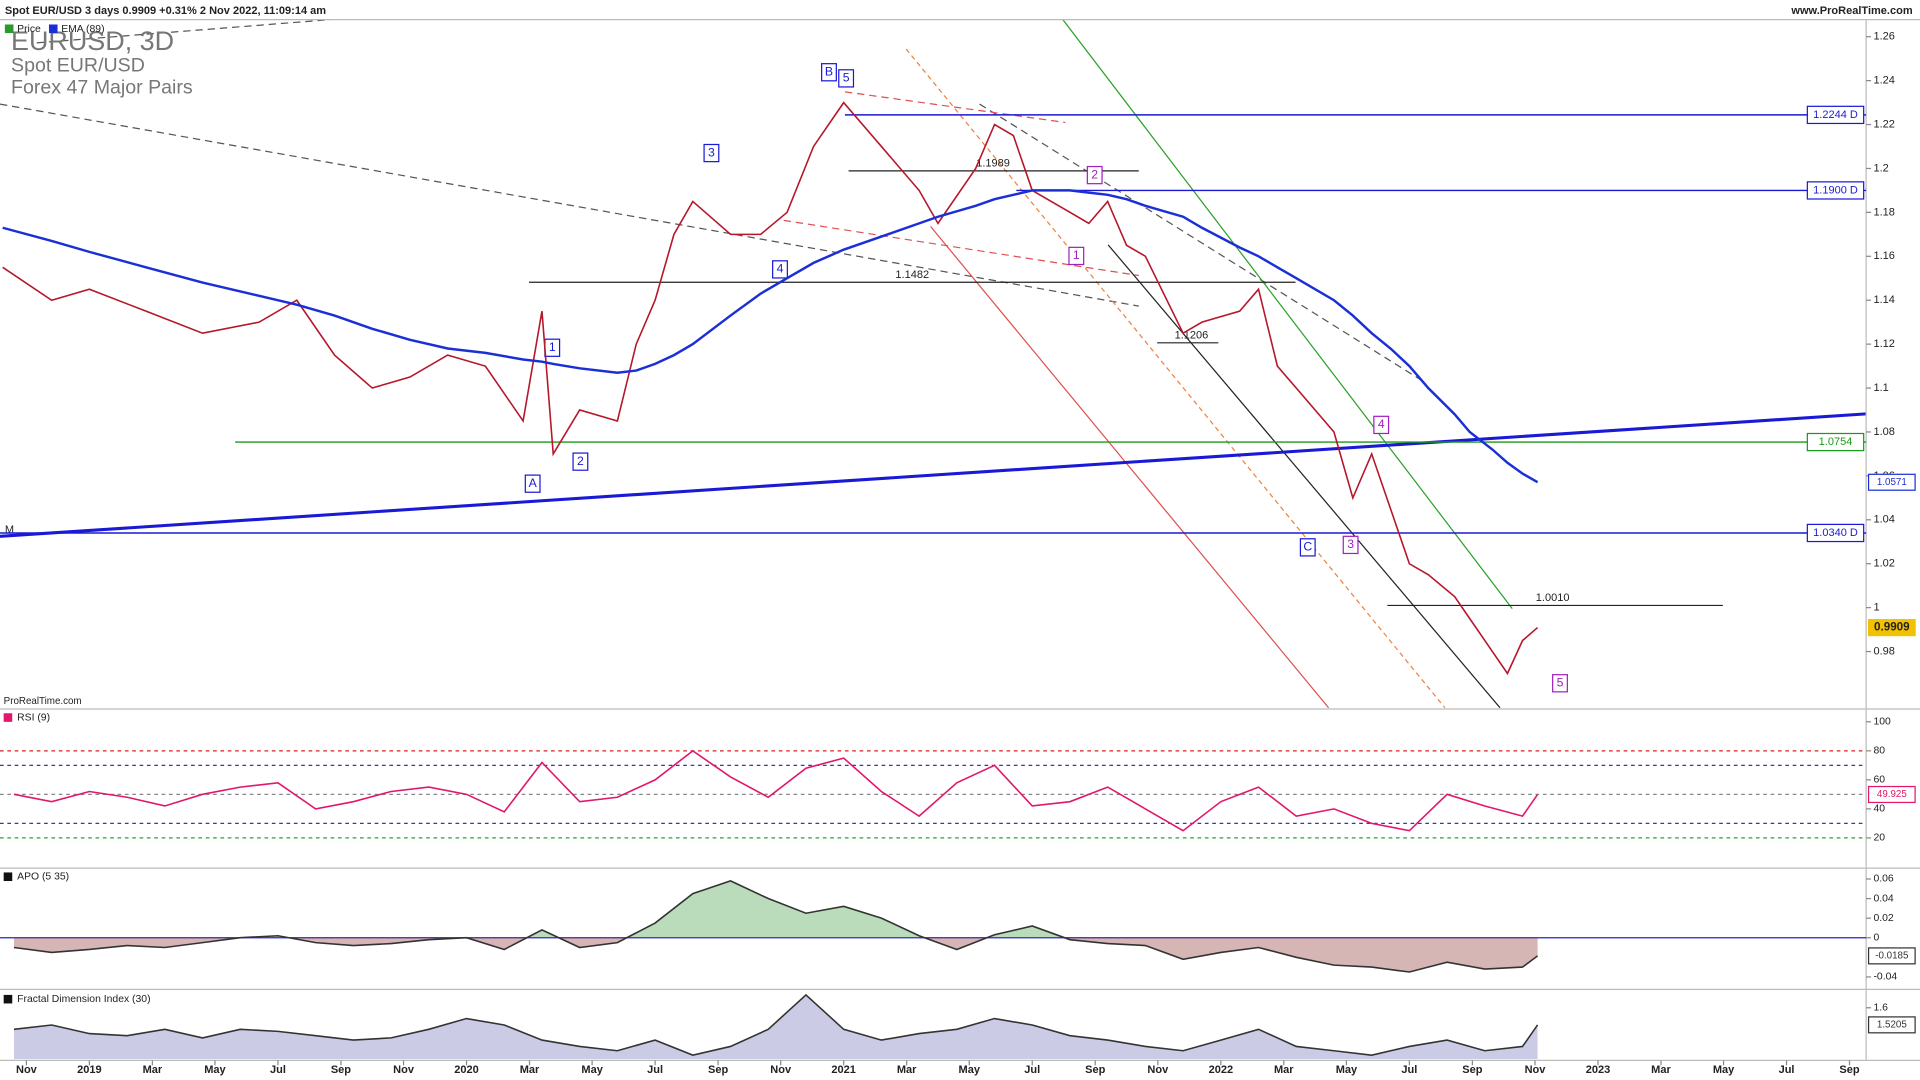  What do you see at coordinates (1883, 564) in the screenshot?
I see `y-tick-label: 1.02` at bounding box center [1883, 564].